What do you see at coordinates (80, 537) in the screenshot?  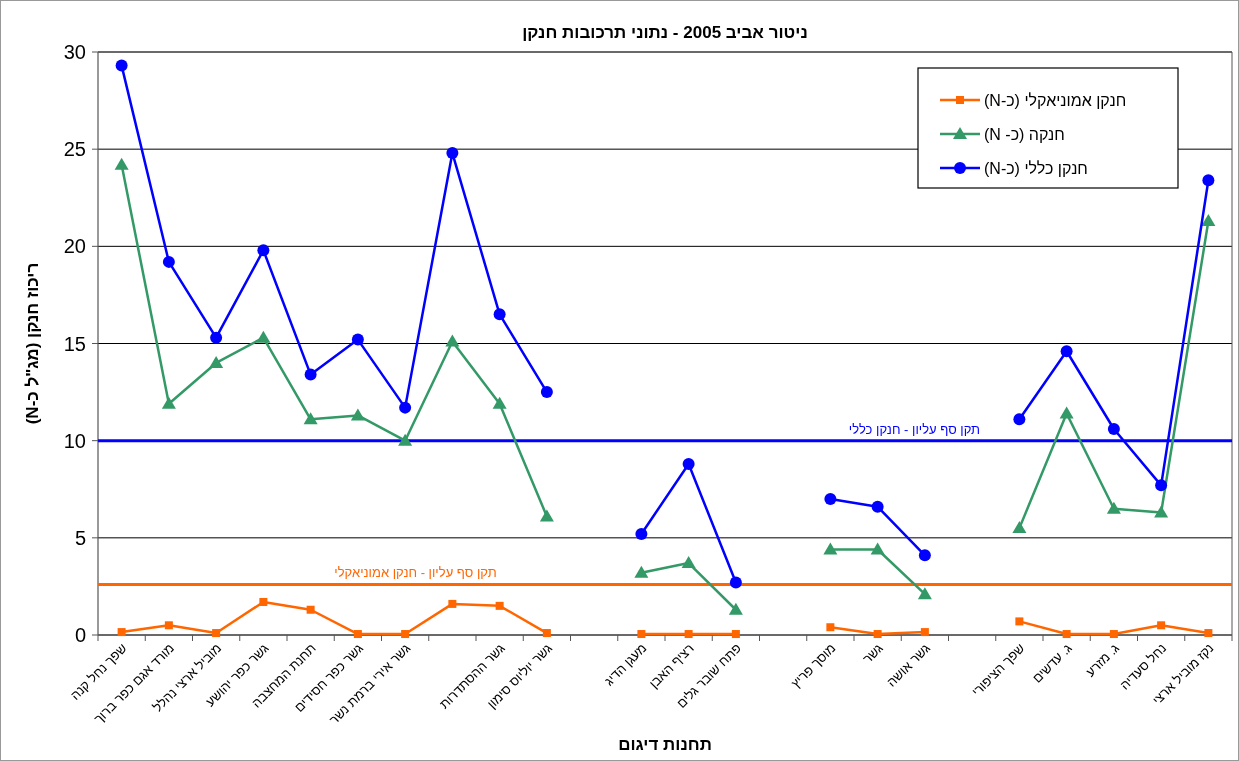 I see `y-tick-label: 5` at bounding box center [80, 537].